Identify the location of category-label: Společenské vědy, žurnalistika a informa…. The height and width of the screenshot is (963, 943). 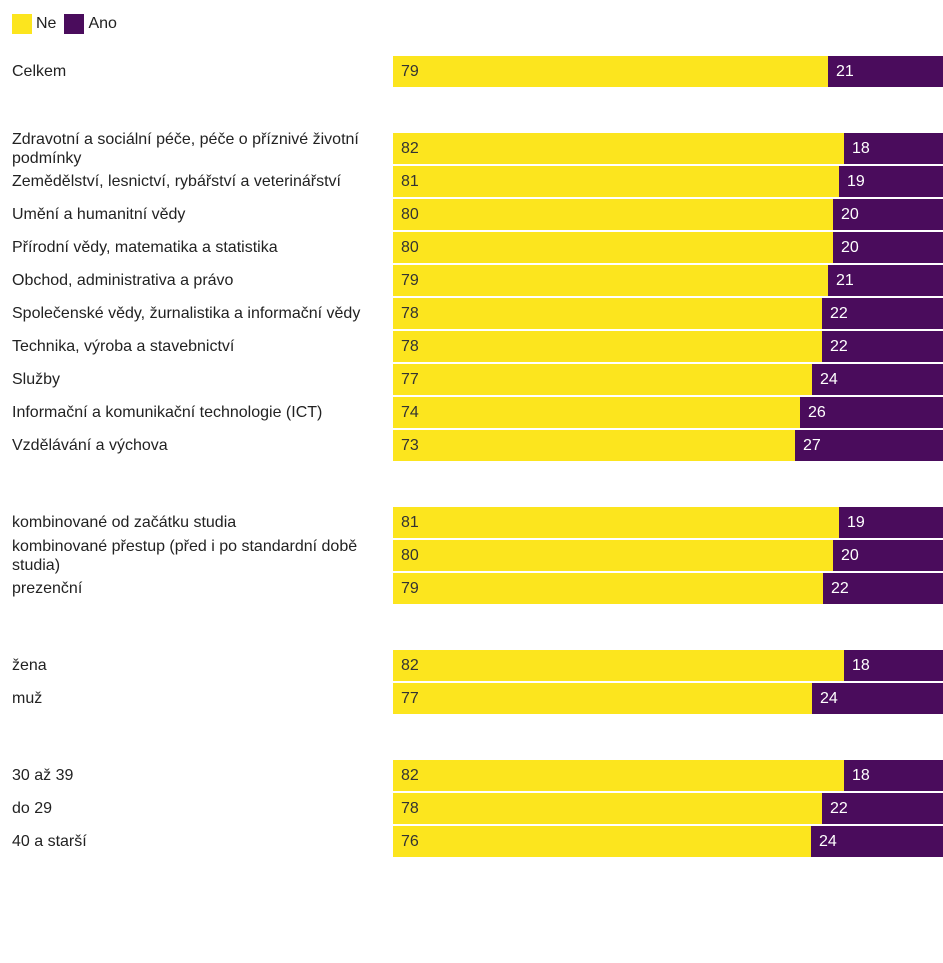
(186, 313).